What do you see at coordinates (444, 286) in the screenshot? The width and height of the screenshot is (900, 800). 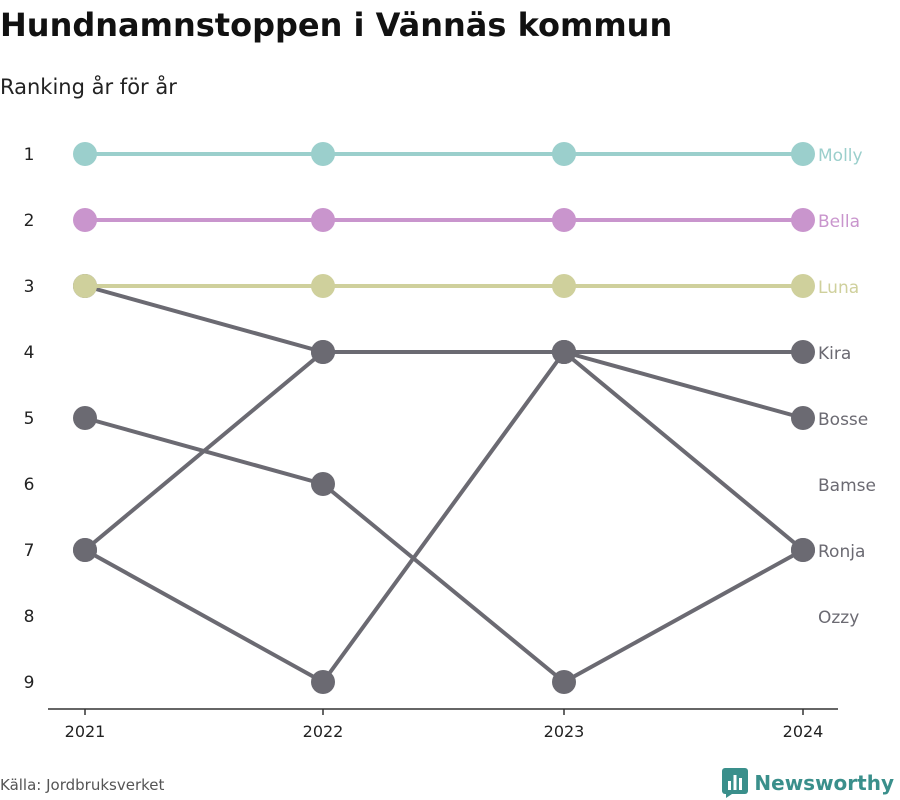 I see `series-luna` at bounding box center [444, 286].